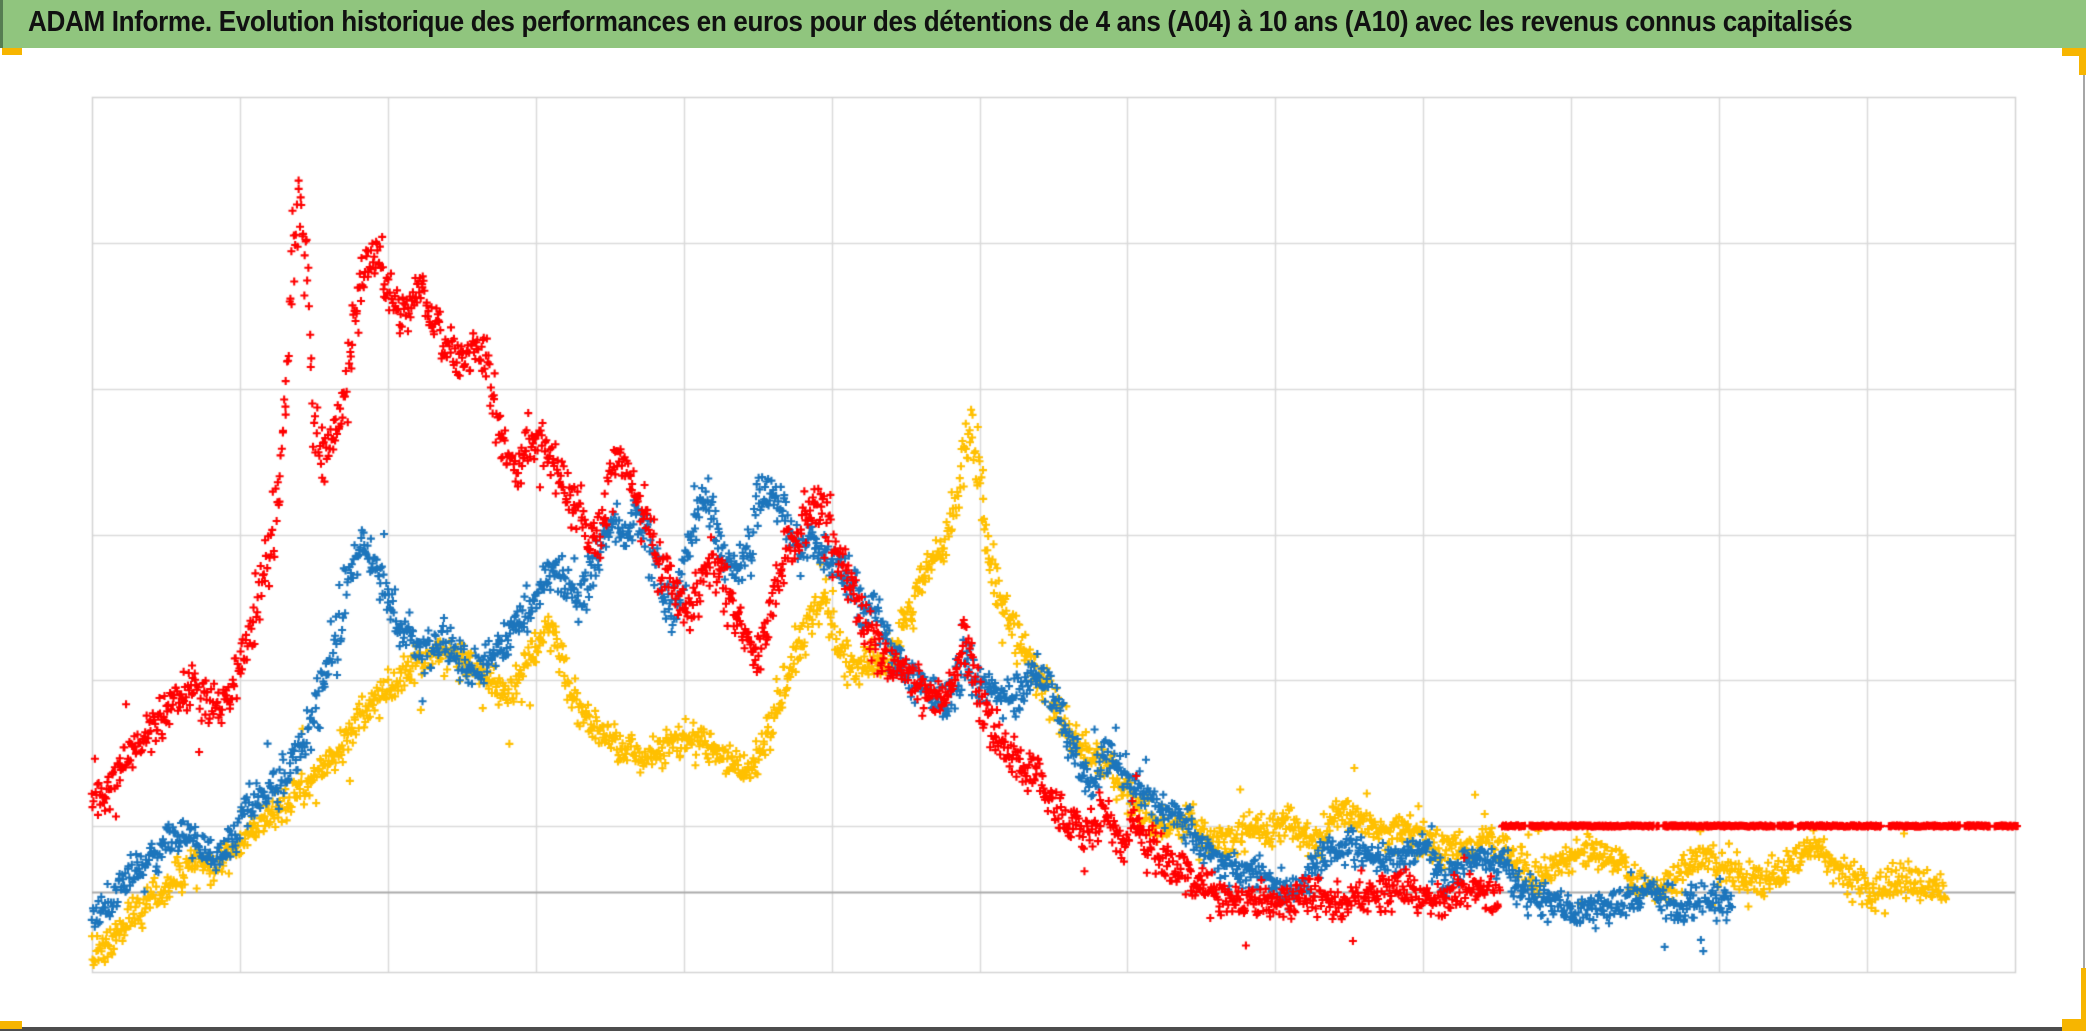 The height and width of the screenshot is (1031, 2086). I want to click on highlight-corner-top-left, so click(12, 51).